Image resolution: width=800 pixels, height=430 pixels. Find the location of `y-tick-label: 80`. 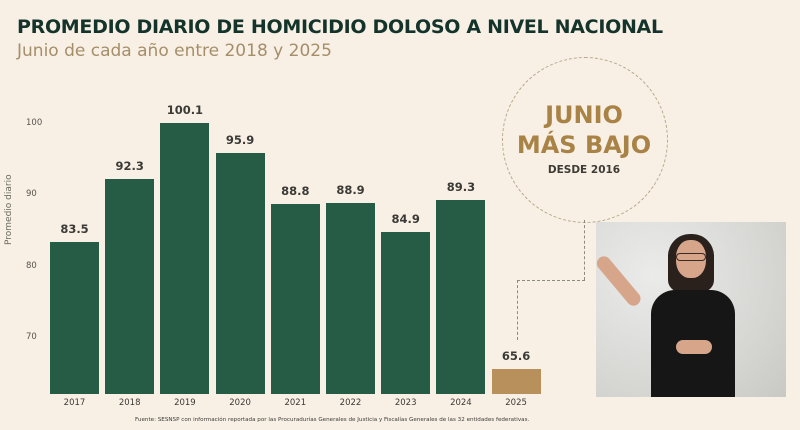

y-tick-label: 80 is located at coordinates (31, 265).